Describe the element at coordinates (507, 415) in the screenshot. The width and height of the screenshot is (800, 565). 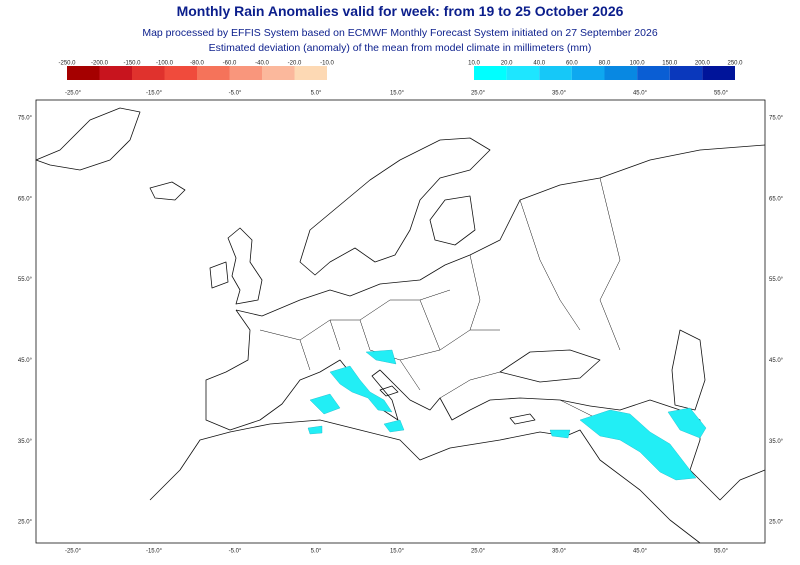
I see `rain-anomalies` at that location.